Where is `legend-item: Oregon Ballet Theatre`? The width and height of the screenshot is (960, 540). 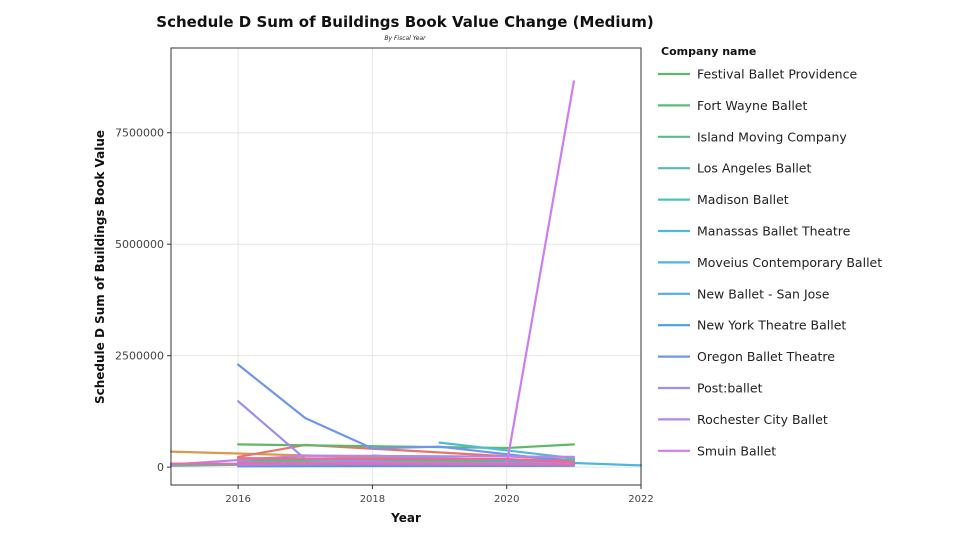
legend-item: Oregon Ballet Theatre is located at coordinates (746, 356).